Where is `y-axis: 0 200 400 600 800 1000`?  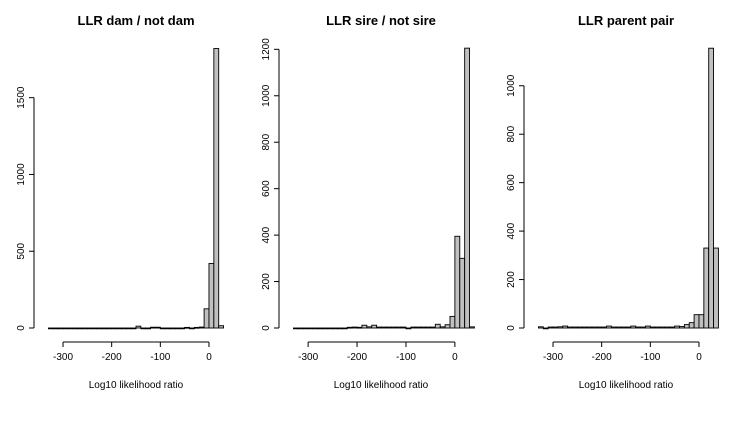 y-axis: 0 200 400 600 800 1000 is located at coordinates (515, 202).